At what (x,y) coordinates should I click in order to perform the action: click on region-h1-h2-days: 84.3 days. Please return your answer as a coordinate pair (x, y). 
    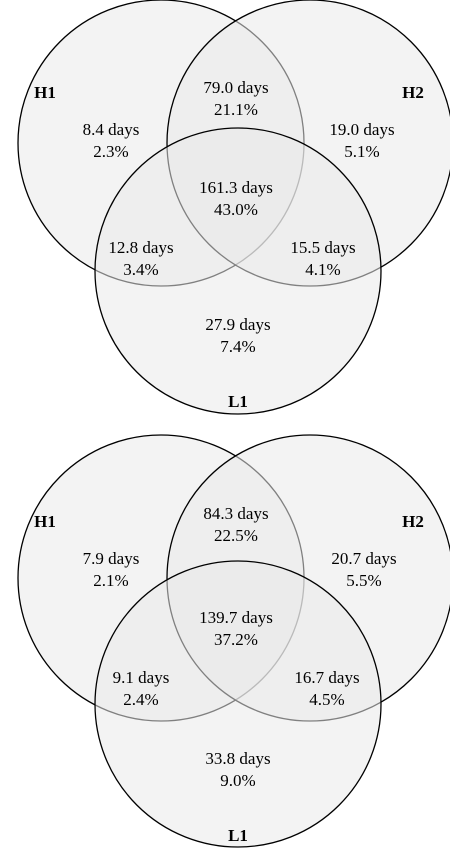
    Looking at the image, I should click on (235, 513).